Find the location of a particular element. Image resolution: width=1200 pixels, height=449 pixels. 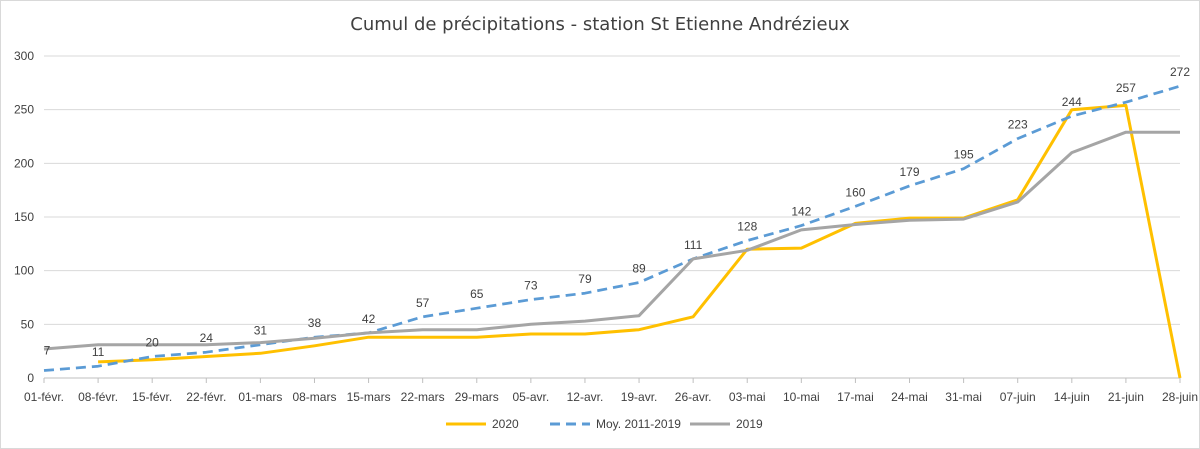

x-tick-label: 14-juin is located at coordinates (1072, 397).